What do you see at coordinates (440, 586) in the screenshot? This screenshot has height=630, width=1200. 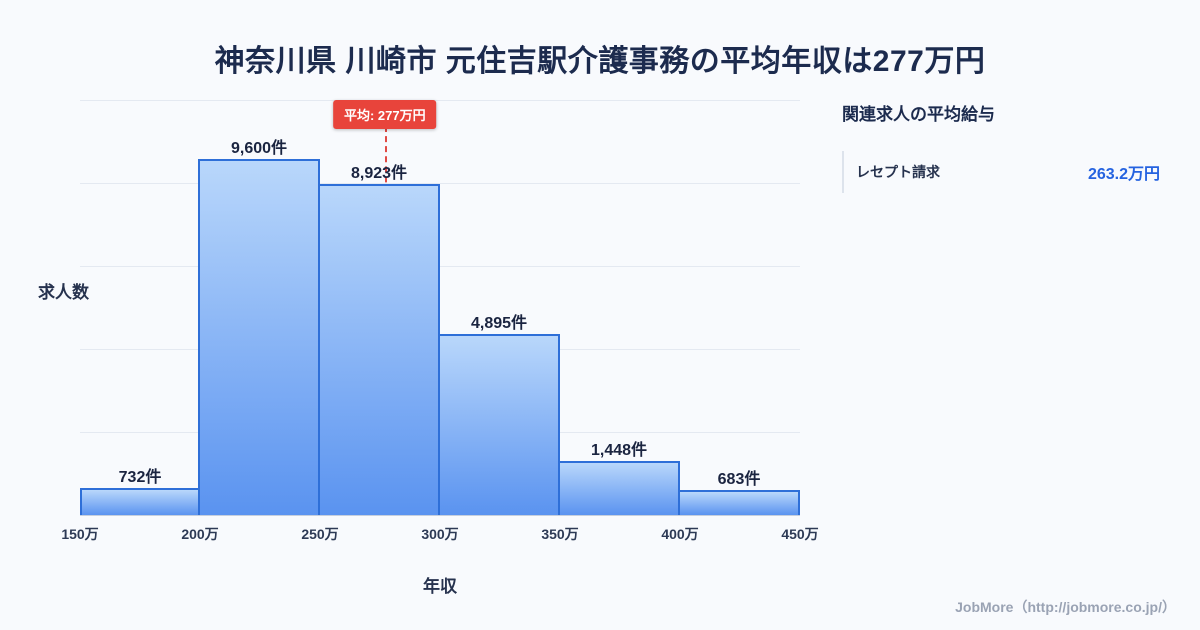 I see `x-axis-label: 年収` at bounding box center [440, 586].